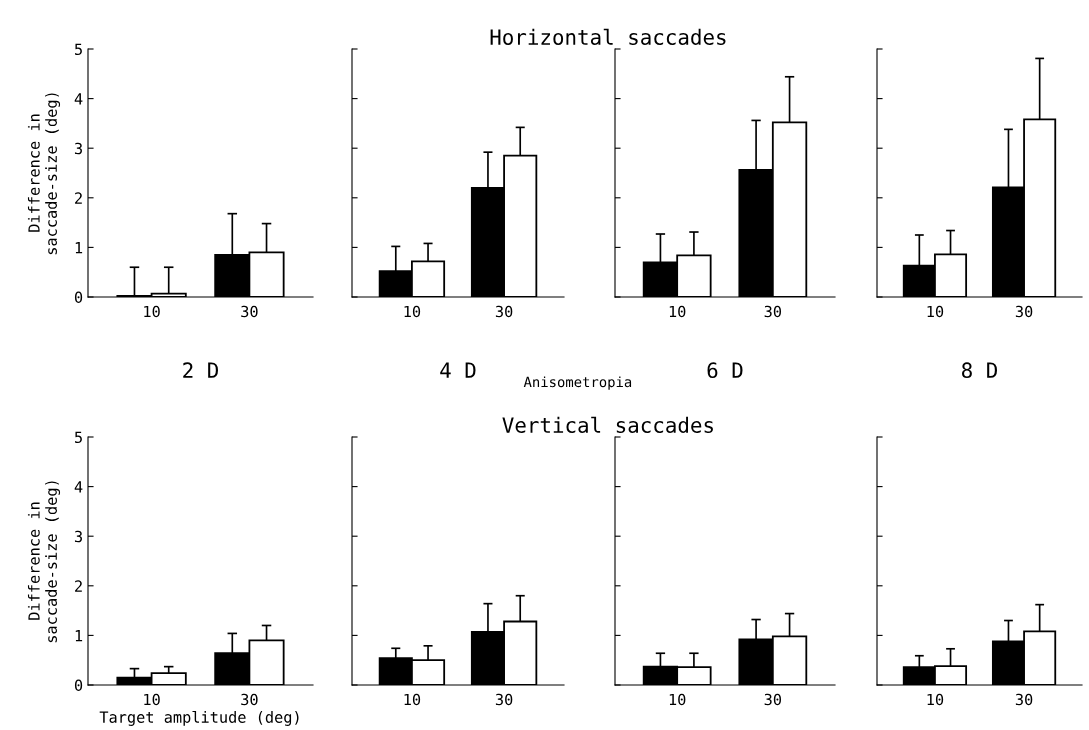 This screenshot has height=730, width=1089. Describe the element at coordinates (980, 370) in the screenshot. I see `x-axis-title: 8 D` at that location.